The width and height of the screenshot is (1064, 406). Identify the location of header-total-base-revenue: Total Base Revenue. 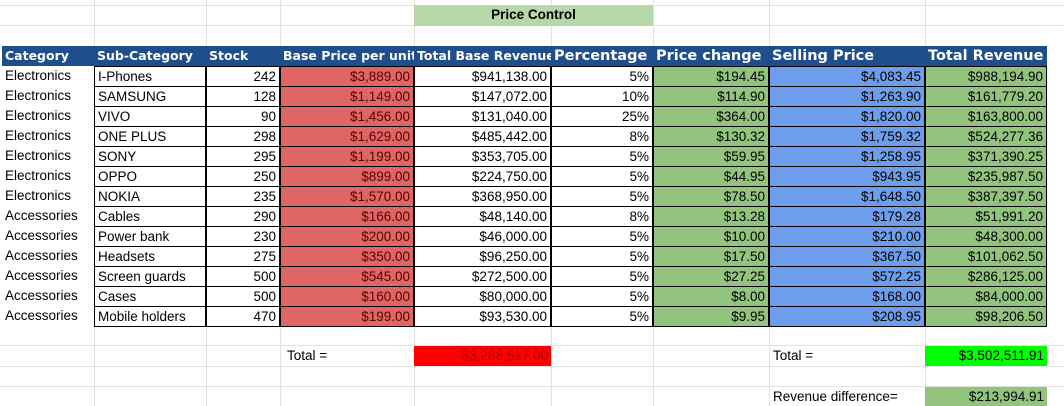
(482, 56).